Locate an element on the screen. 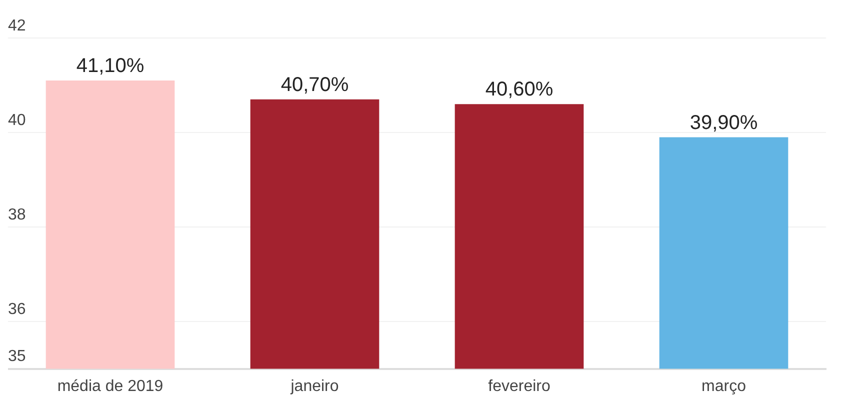  data-label: 41,10% is located at coordinates (110, 66).